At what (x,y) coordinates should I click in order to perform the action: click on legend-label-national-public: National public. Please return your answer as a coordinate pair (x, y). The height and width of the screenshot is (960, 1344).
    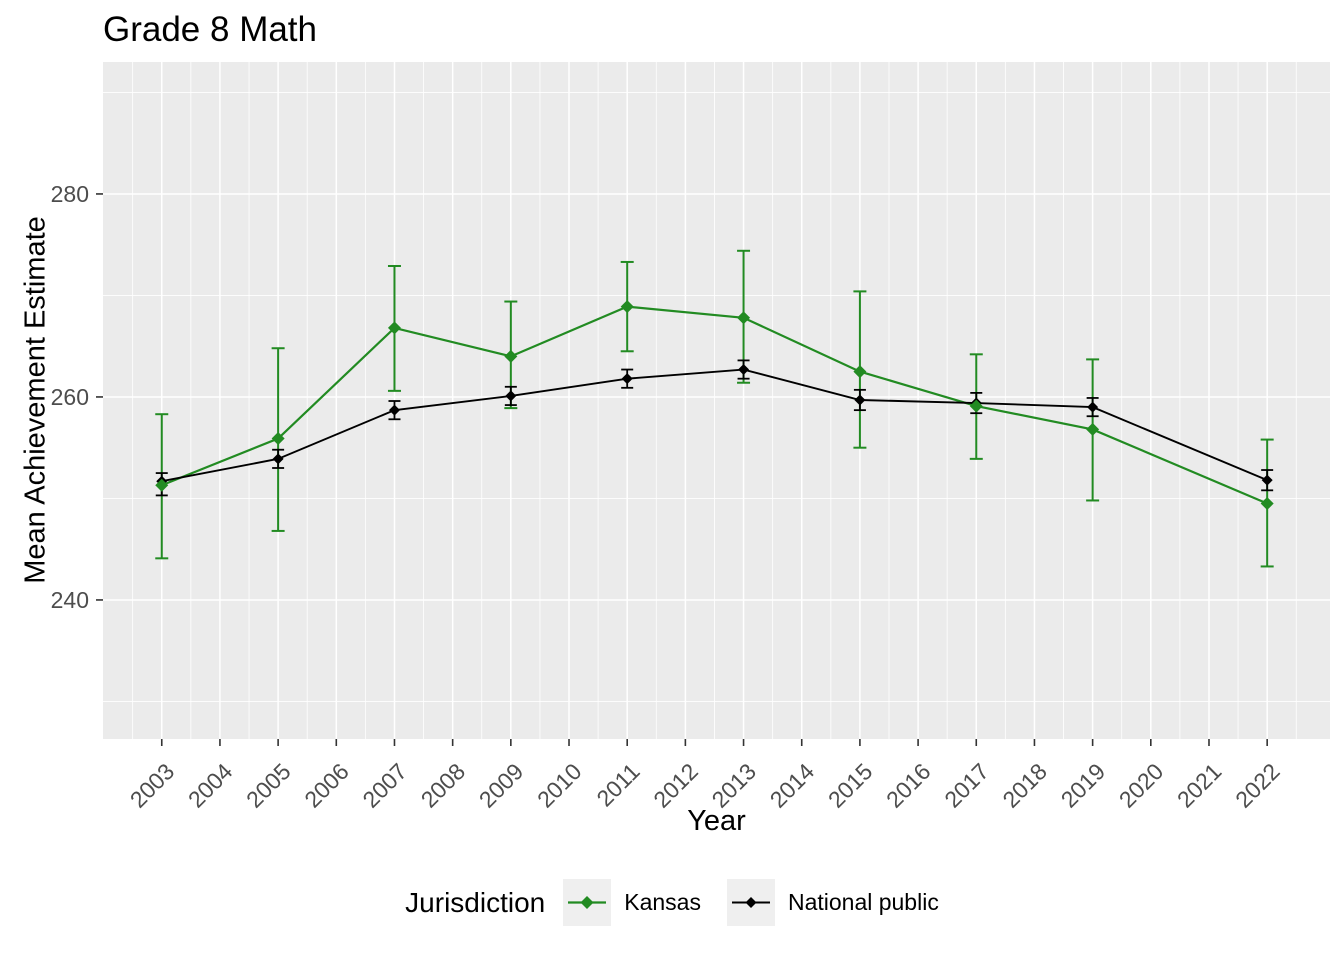
    Looking at the image, I should click on (863, 902).